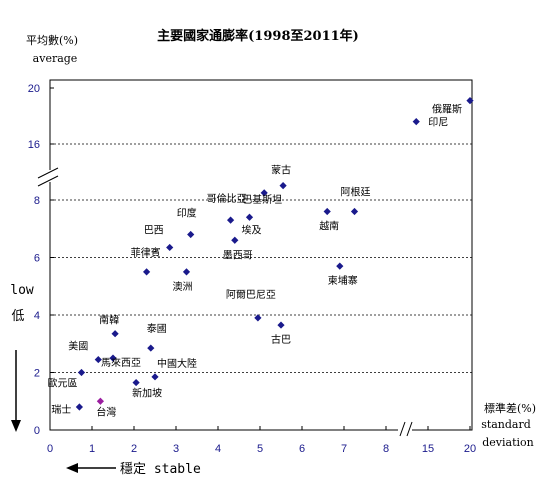 The image size is (548, 495). Describe the element at coordinates (344, 449) in the screenshot. I see `x-tick-label: 7` at that location.